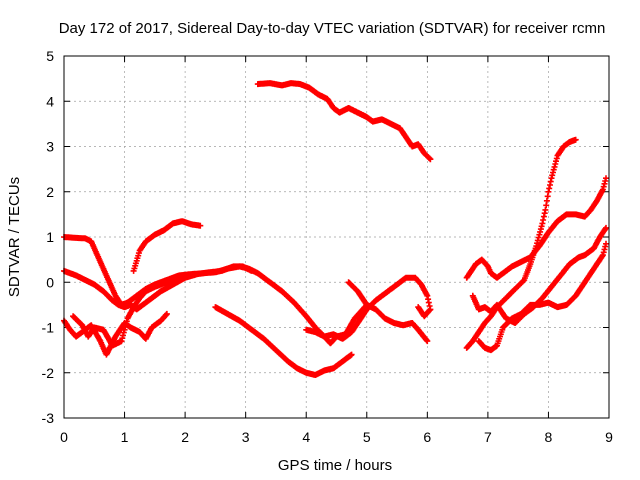 The width and height of the screenshot is (640, 480). What do you see at coordinates (609, 437) in the screenshot?
I see `x-tick-label: 9` at bounding box center [609, 437].